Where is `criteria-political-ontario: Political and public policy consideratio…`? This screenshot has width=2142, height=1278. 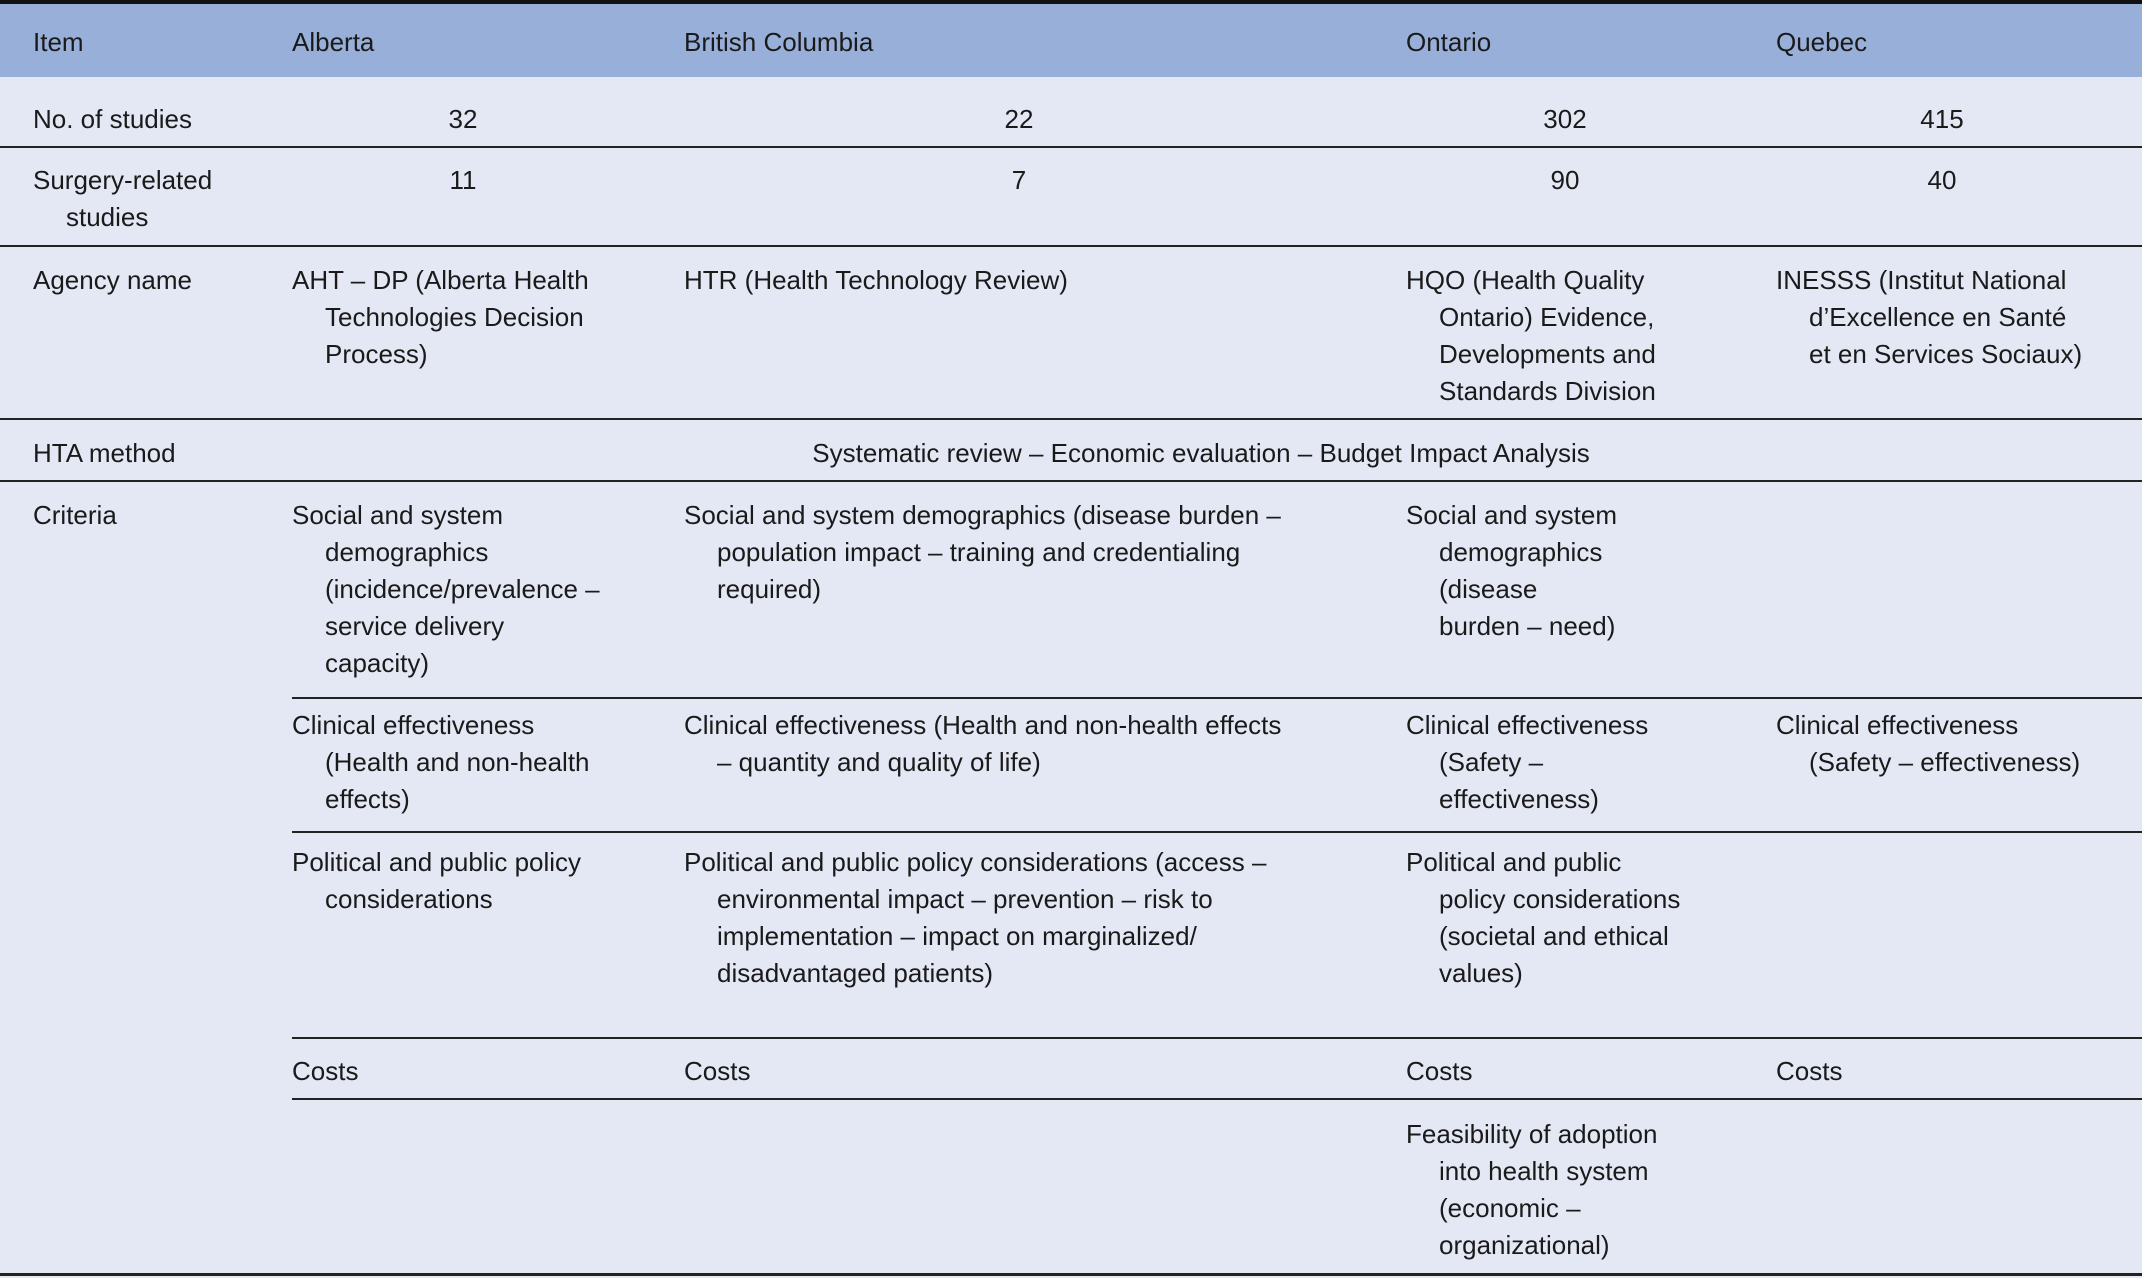
criteria-political-ontario: Political and public policy consideratio… is located at coordinates (1543, 917).